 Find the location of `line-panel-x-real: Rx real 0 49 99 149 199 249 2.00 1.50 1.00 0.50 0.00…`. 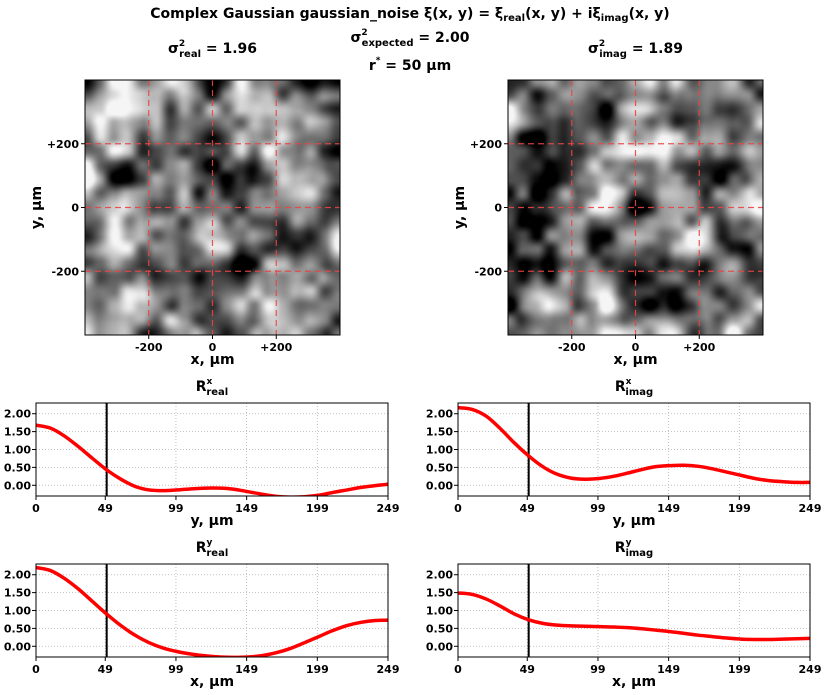

line-panel-x-real: Rx real 0 49 99 149 199 249 2.00 1.50 1.00 0.50 0.00… is located at coordinates (202, 453).